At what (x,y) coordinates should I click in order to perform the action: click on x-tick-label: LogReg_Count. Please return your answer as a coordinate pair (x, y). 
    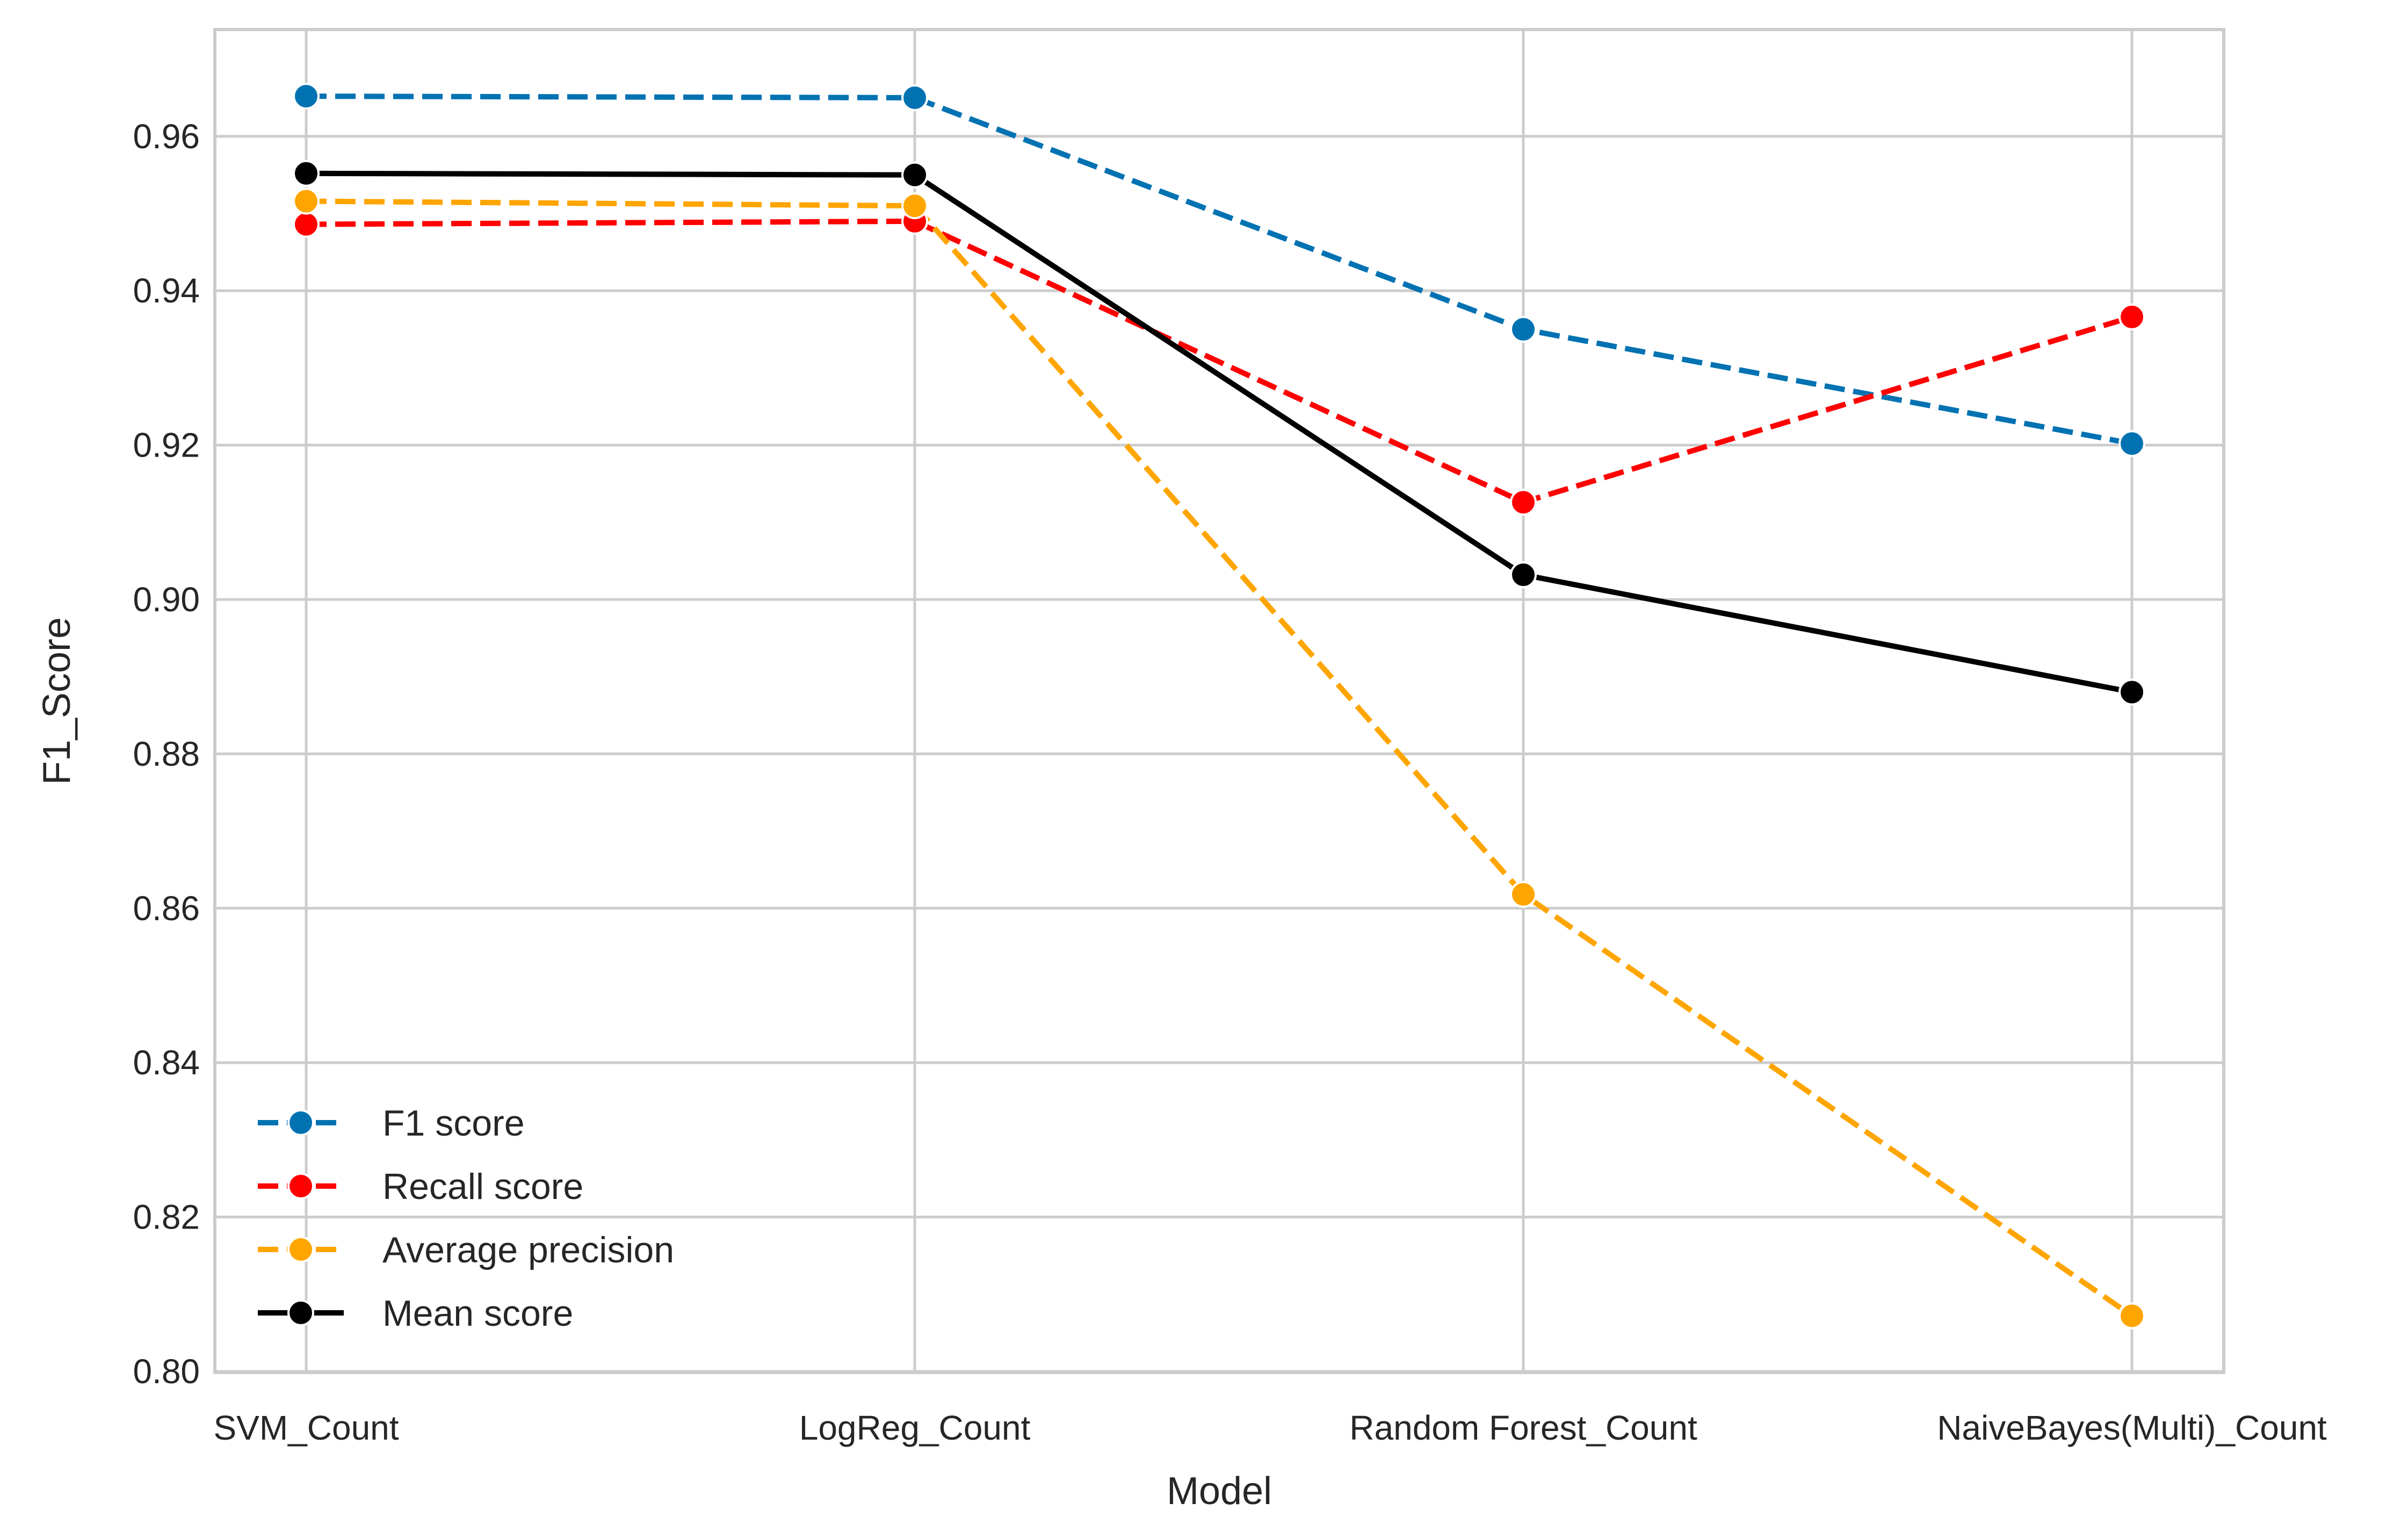
    Looking at the image, I should click on (915, 1427).